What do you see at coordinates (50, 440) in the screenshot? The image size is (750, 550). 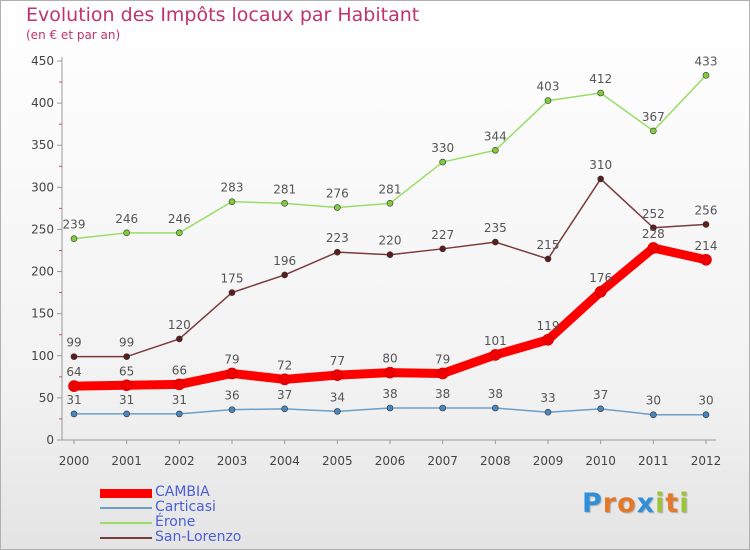 I see `y-tick-label: 0` at bounding box center [50, 440].